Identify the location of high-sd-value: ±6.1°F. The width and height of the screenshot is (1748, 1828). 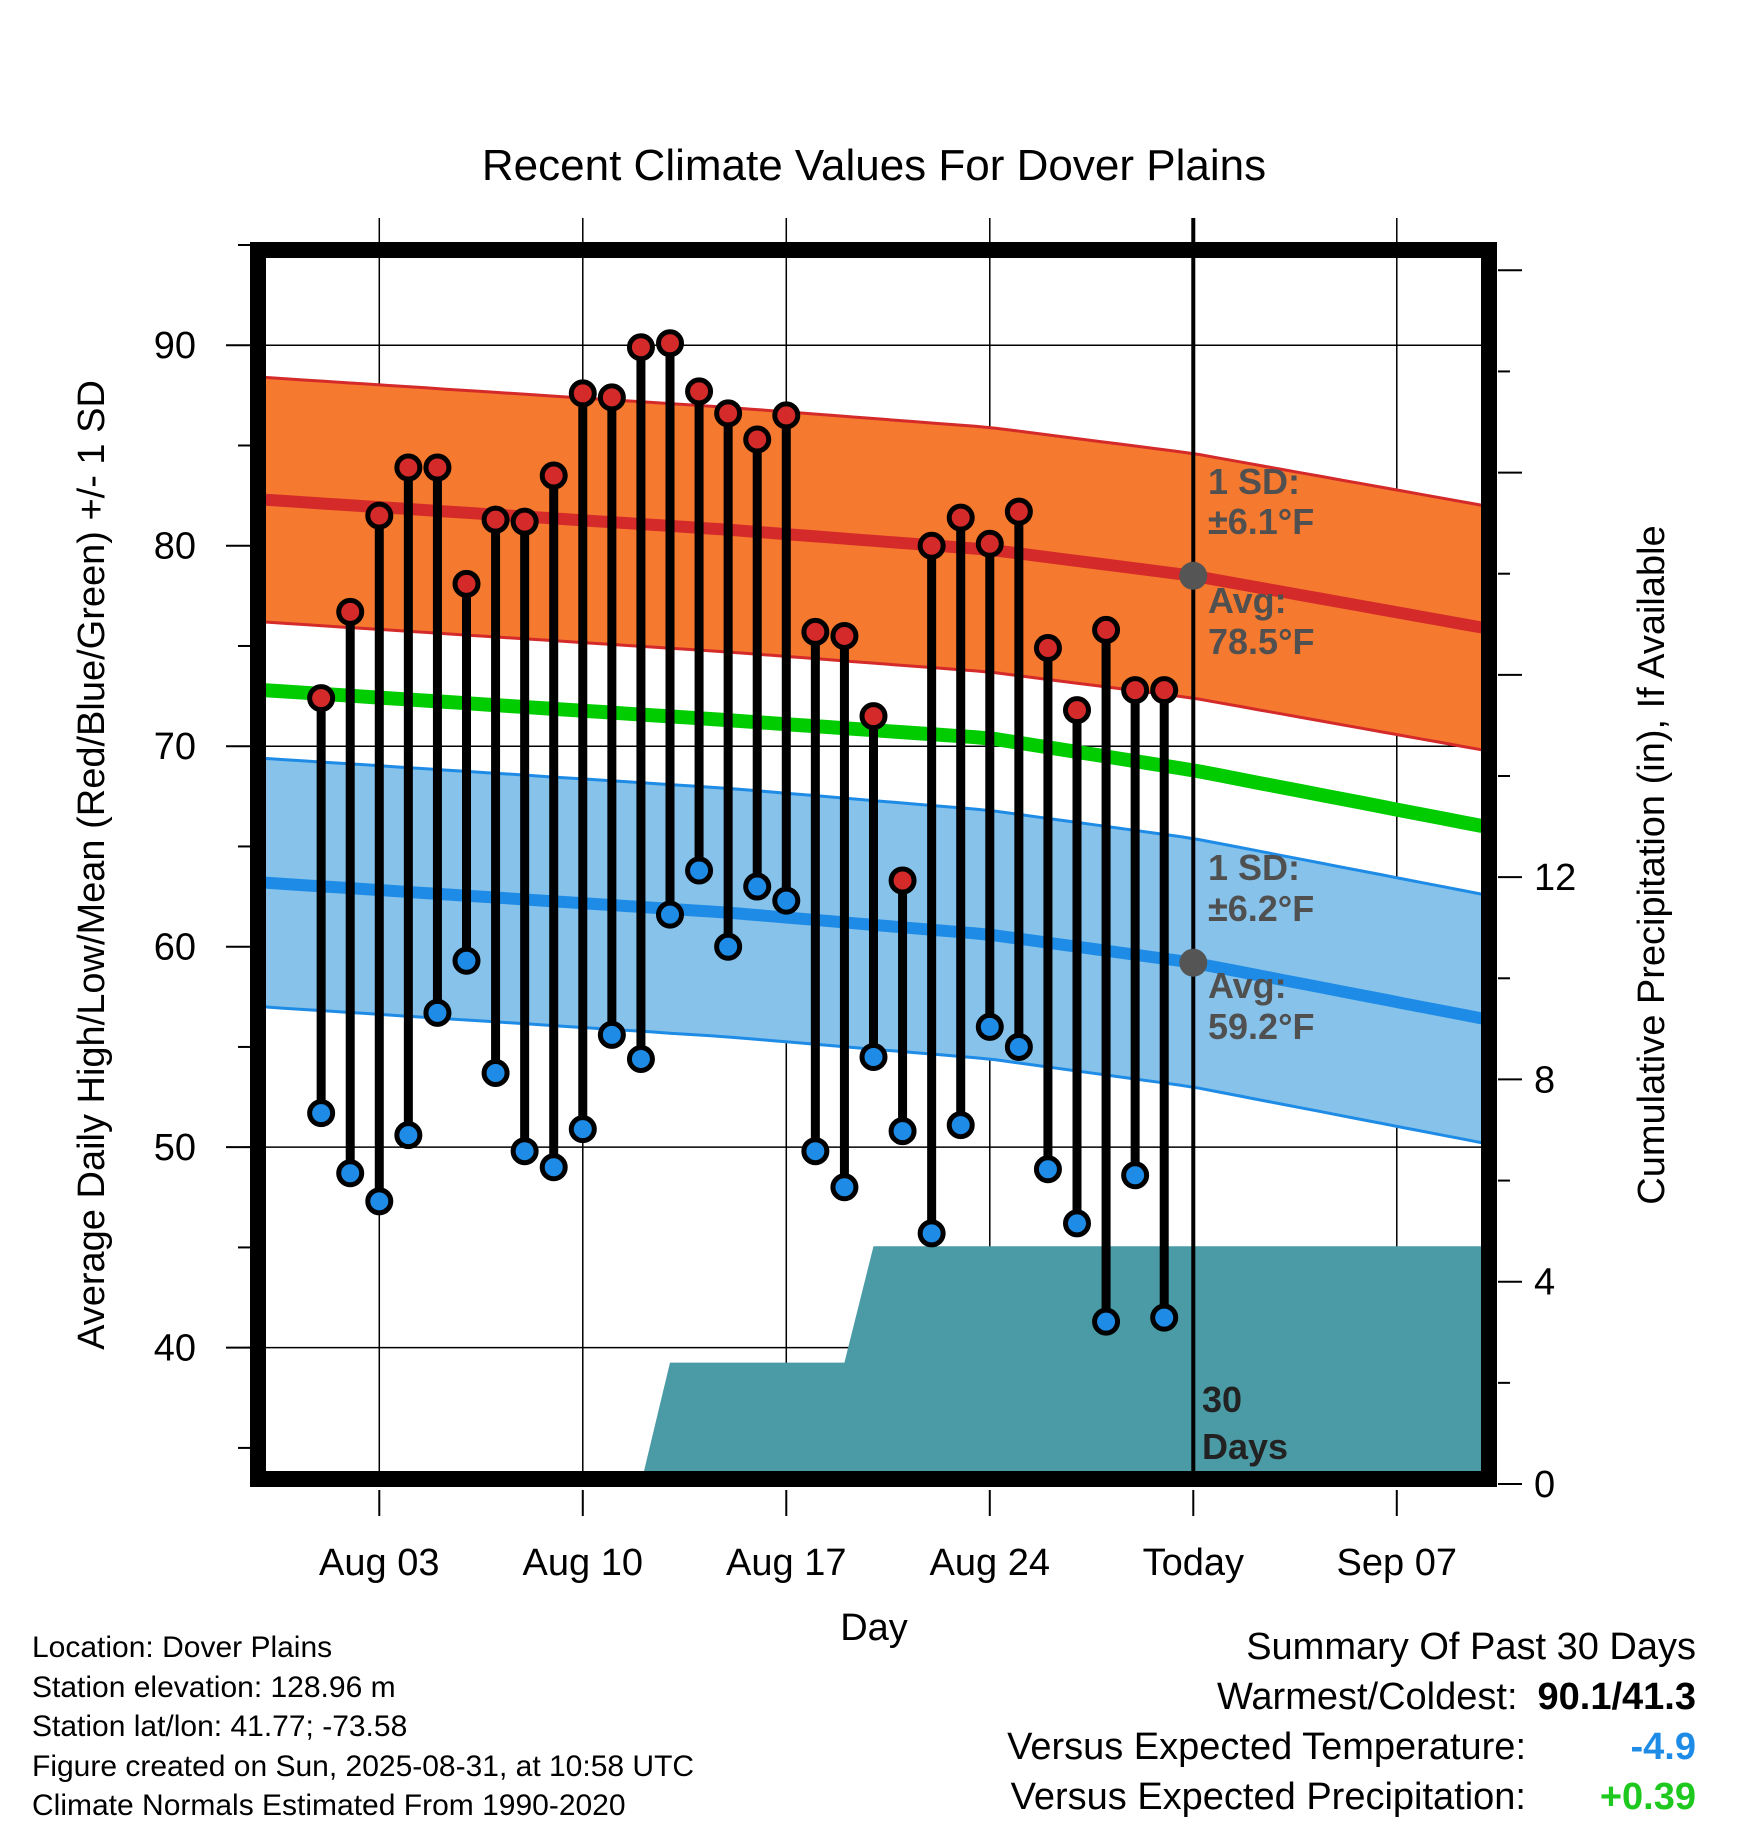
(1261, 521).